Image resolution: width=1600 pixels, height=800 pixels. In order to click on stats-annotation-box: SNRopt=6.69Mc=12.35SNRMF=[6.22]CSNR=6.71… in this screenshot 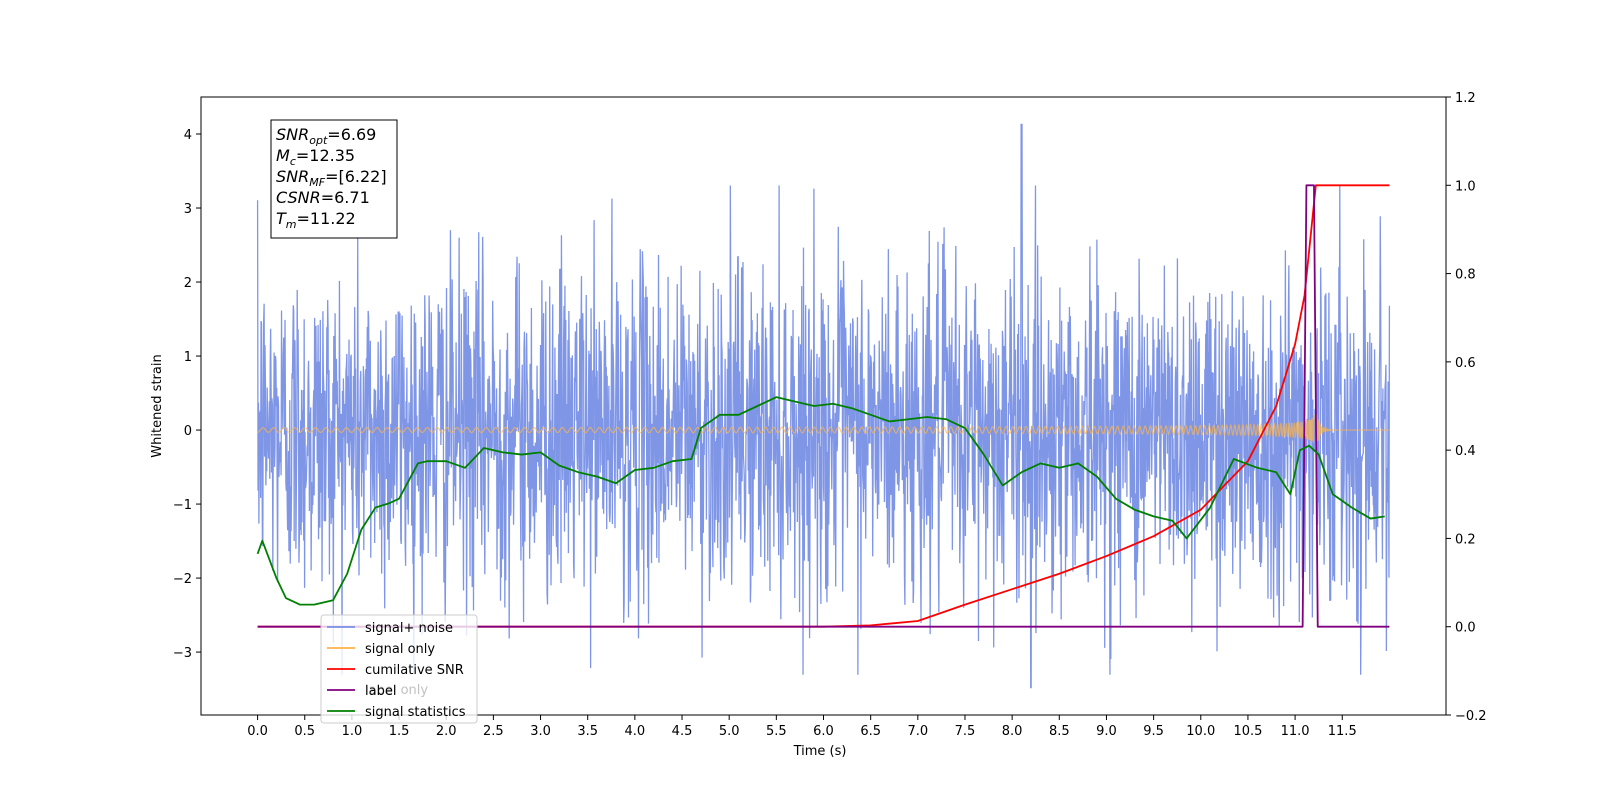, I will do `click(334, 179)`.